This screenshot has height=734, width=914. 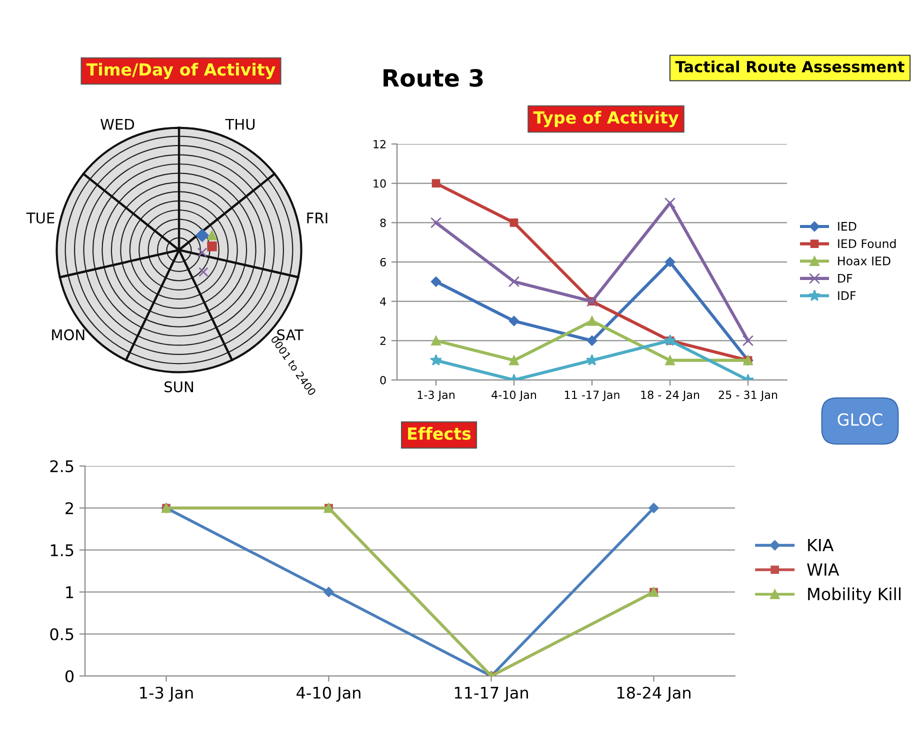 What do you see at coordinates (491, 694) in the screenshot?
I see `x-tick-label: 11-17 Jan` at bounding box center [491, 694].